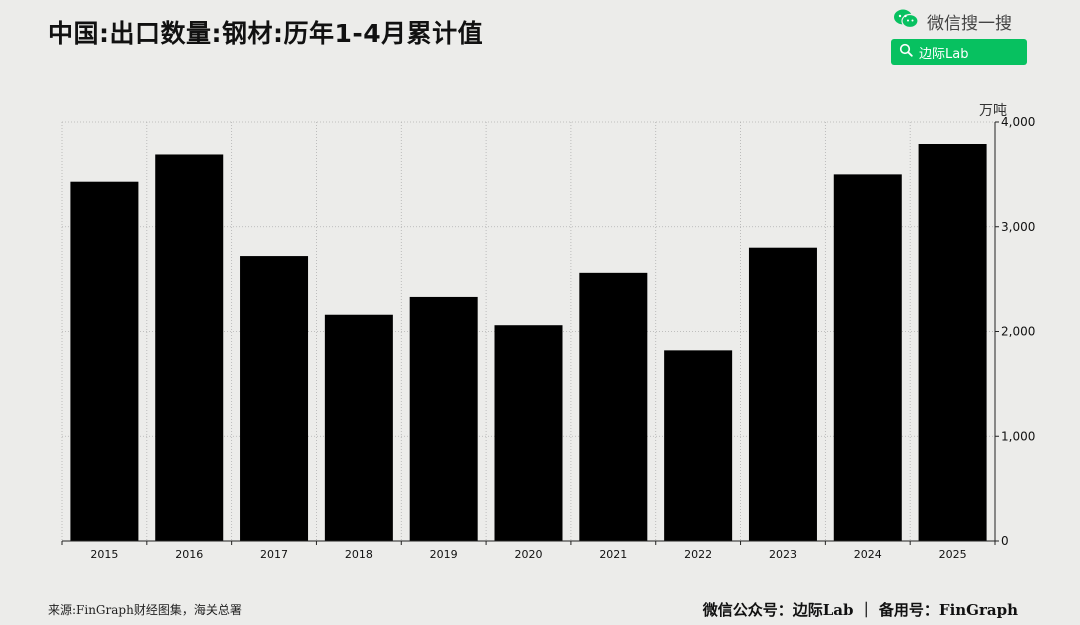 This screenshot has height=625, width=1080. What do you see at coordinates (104, 361) in the screenshot?
I see `bar-2015` at bounding box center [104, 361].